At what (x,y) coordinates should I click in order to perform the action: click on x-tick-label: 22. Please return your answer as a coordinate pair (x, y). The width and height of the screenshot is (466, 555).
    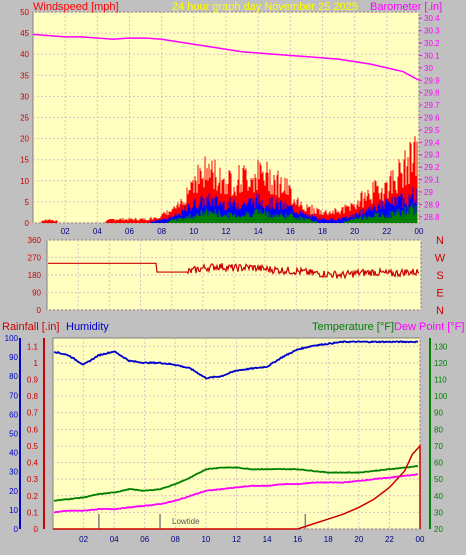
    Looking at the image, I should click on (389, 539).